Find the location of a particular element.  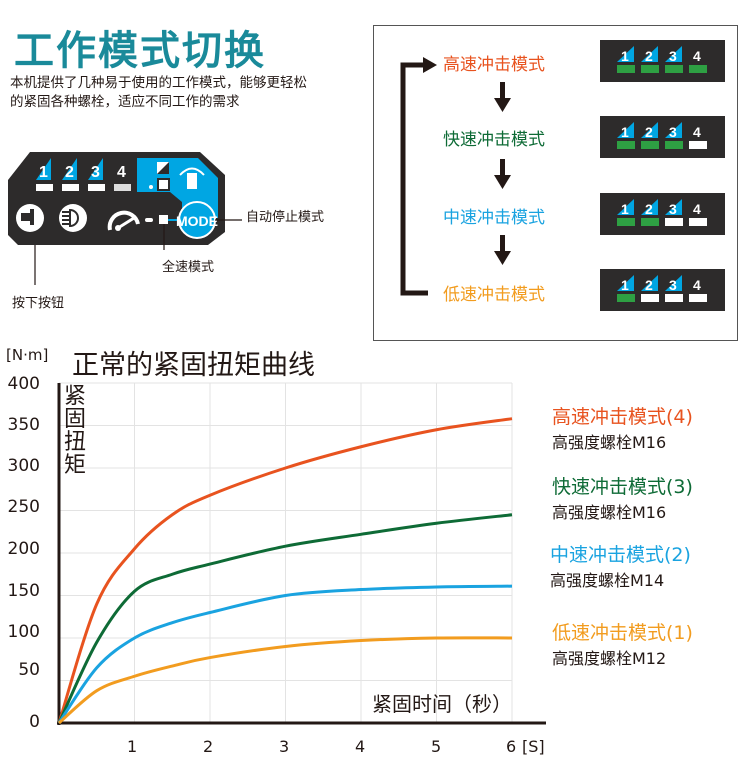

x-tick: 6 is located at coordinates (511, 746).